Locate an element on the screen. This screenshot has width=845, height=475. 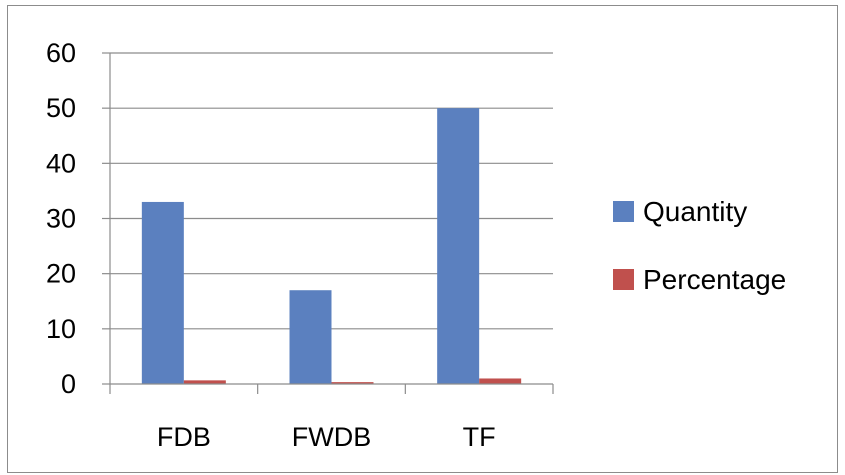
bar-percentage-fwdb is located at coordinates (352, 383).